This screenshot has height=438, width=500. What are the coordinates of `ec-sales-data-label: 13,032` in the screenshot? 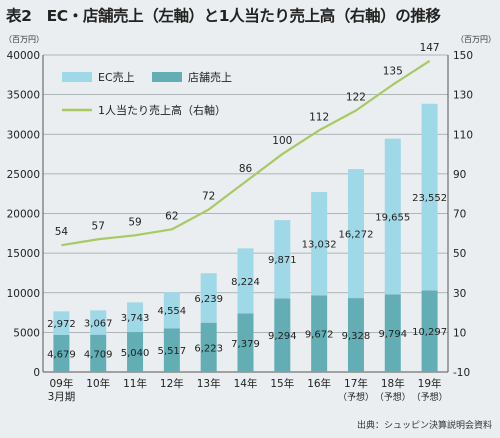 It's located at (319, 245).